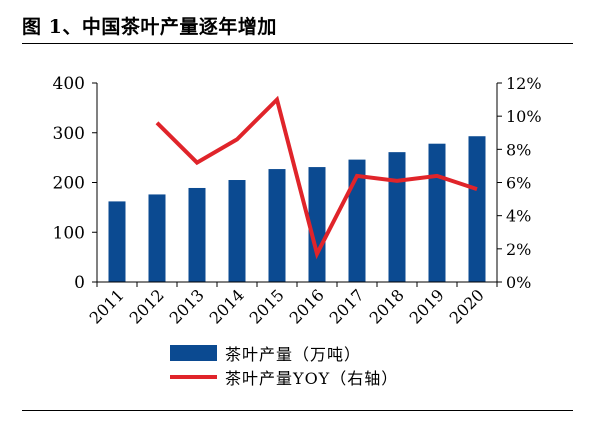  Describe the element at coordinates (357, 220) in the screenshot. I see `bar-2017` at that location.